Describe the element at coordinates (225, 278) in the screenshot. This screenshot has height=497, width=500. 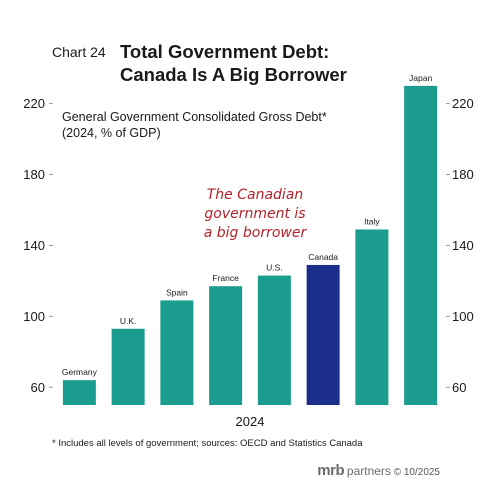
I see `bar-label-france: France` at that location.